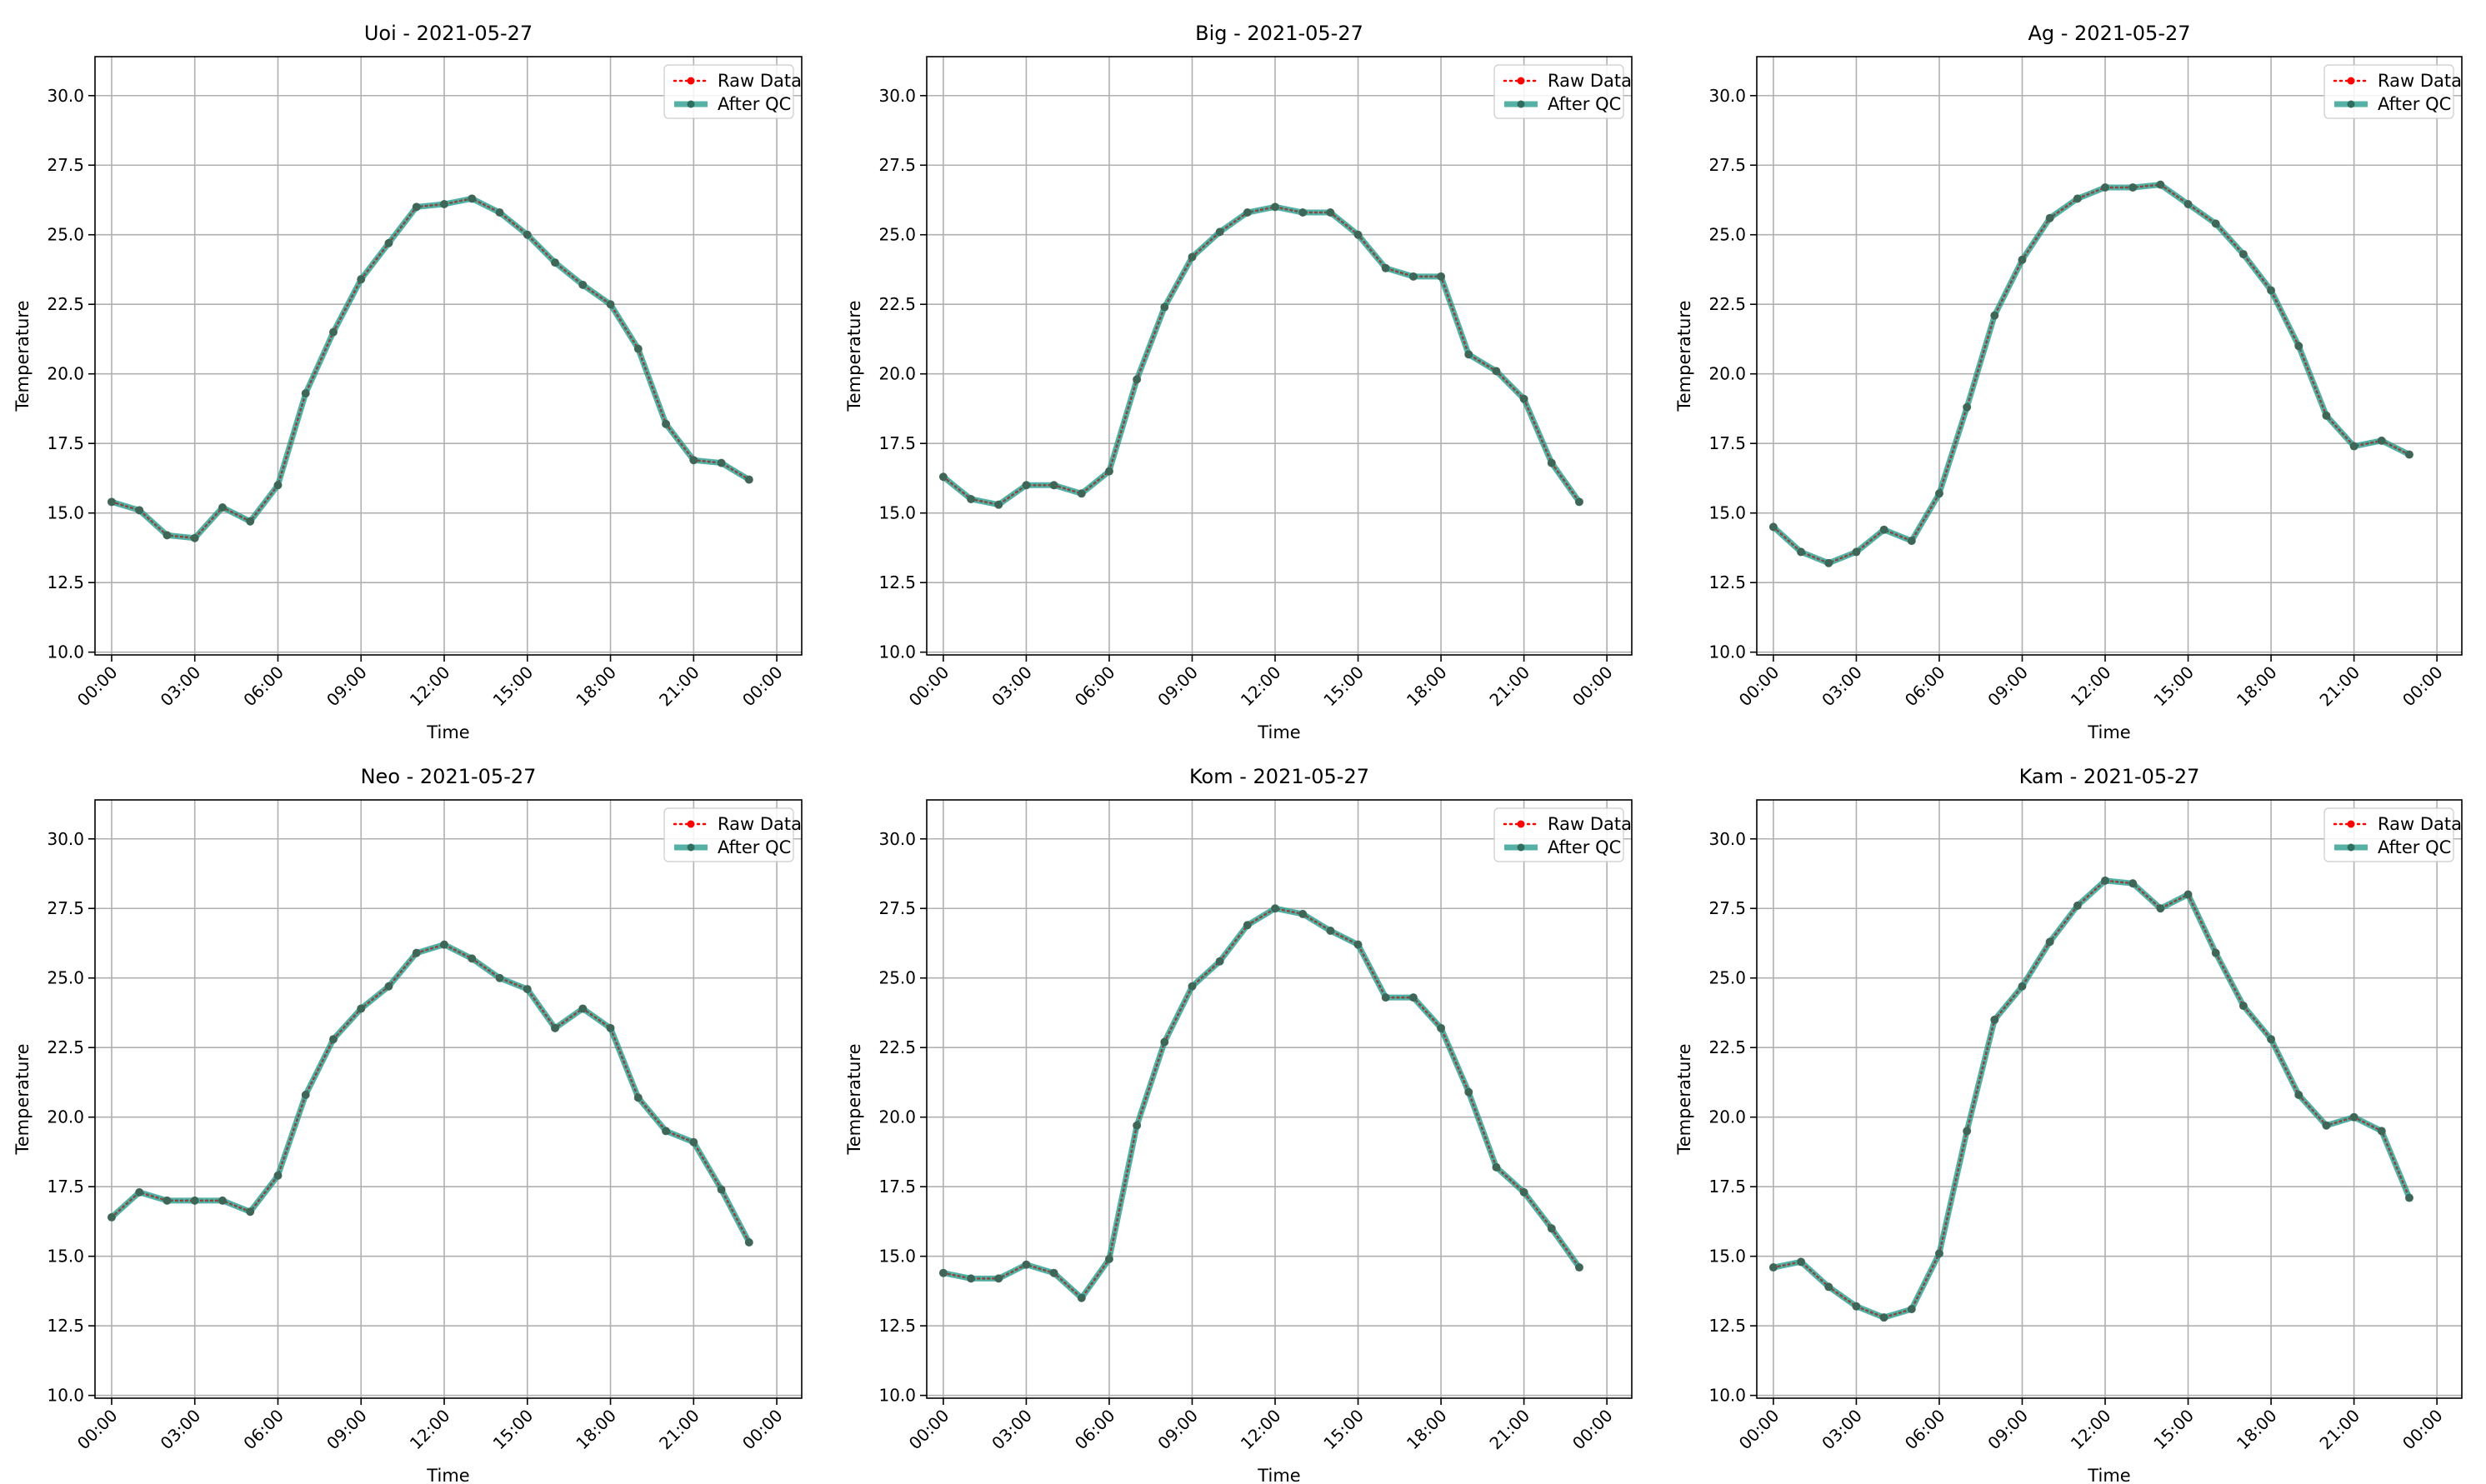 Image resolution: width=2486 pixels, height=1484 pixels. Describe the element at coordinates (897, 1257) in the screenshot. I see `y-tick-label: 15.0` at that location.